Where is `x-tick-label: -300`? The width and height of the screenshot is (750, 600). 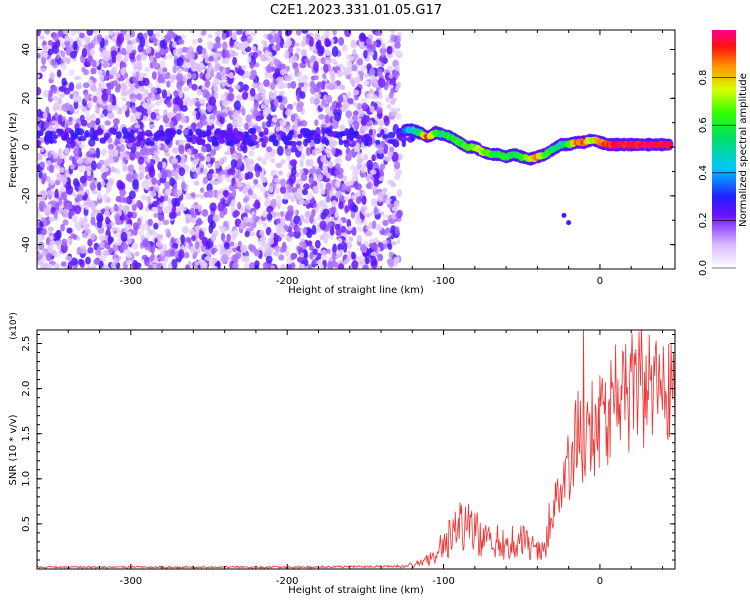
x-tick-label: -300 is located at coordinates (130, 281).